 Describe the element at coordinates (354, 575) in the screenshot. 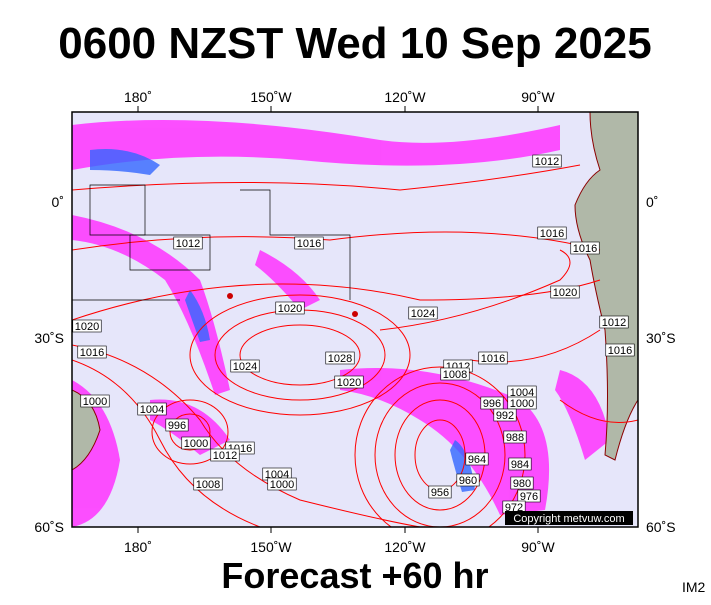

I see `footer: Forecast +60 hr` at that location.